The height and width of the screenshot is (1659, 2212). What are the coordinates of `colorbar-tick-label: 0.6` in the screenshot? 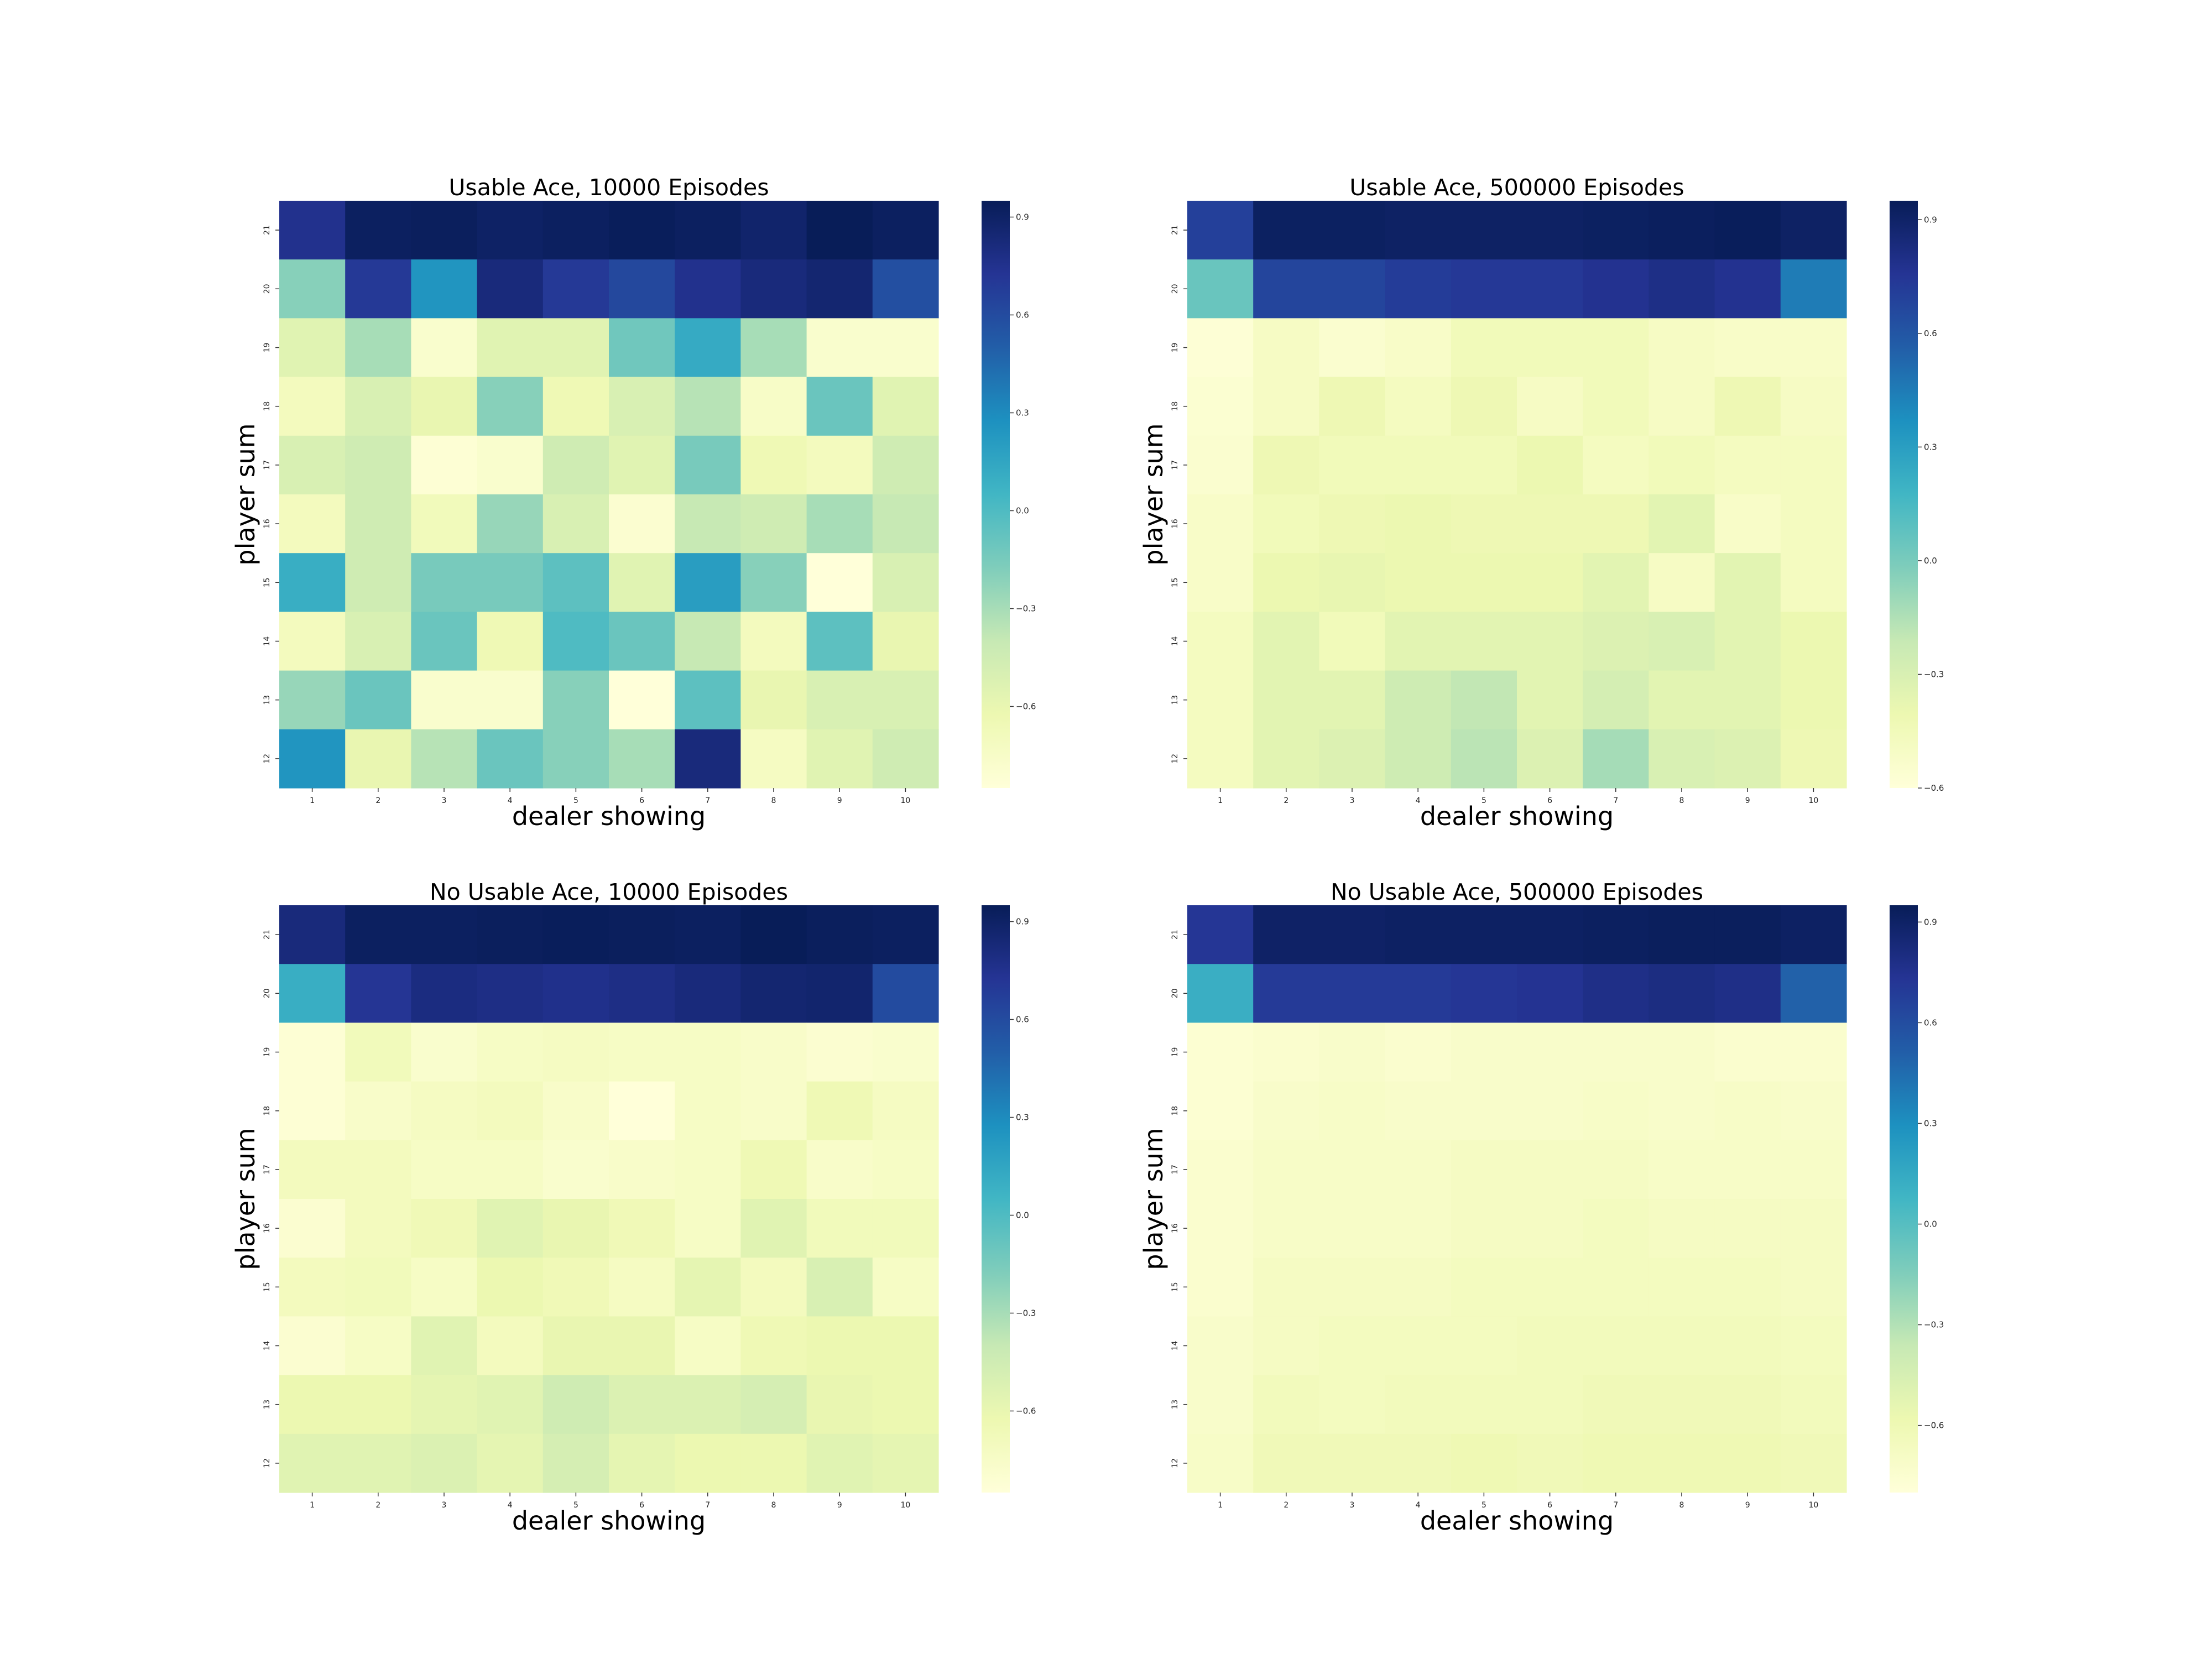 It's located at (1023, 1020).